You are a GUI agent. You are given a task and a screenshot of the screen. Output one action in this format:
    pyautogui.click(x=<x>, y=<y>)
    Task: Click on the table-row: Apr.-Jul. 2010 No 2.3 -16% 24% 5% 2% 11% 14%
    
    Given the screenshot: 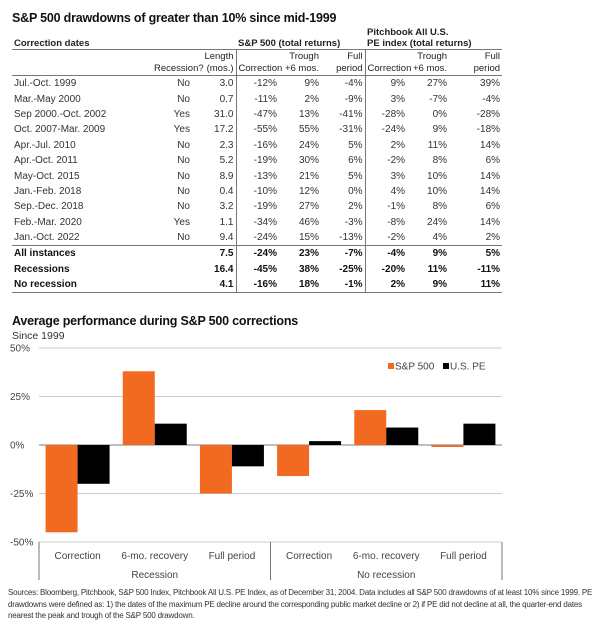 What is the action you would take?
    pyautogui.click(x=257, y=145)
    